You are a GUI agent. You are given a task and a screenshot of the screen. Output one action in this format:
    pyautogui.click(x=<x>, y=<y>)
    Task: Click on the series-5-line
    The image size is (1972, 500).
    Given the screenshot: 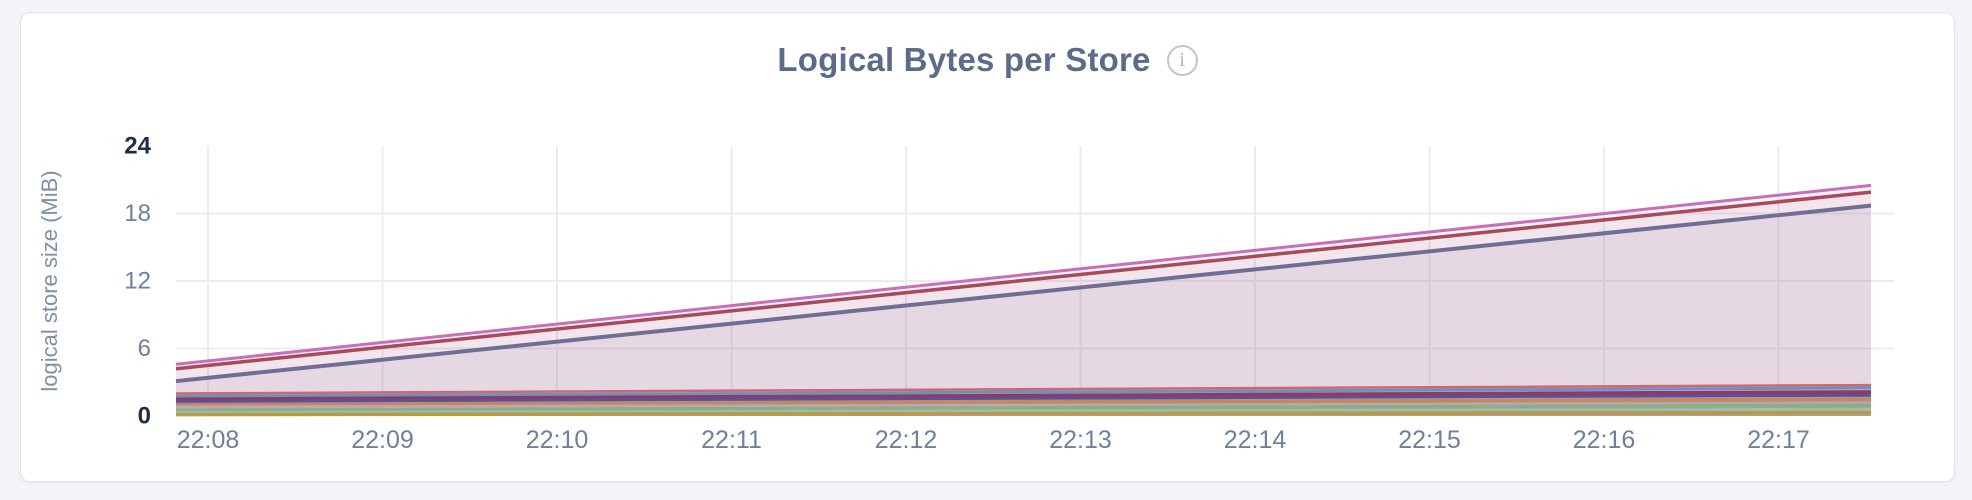 What is the action you would take?
    pyautogui.click(x=1023, y=392)
    